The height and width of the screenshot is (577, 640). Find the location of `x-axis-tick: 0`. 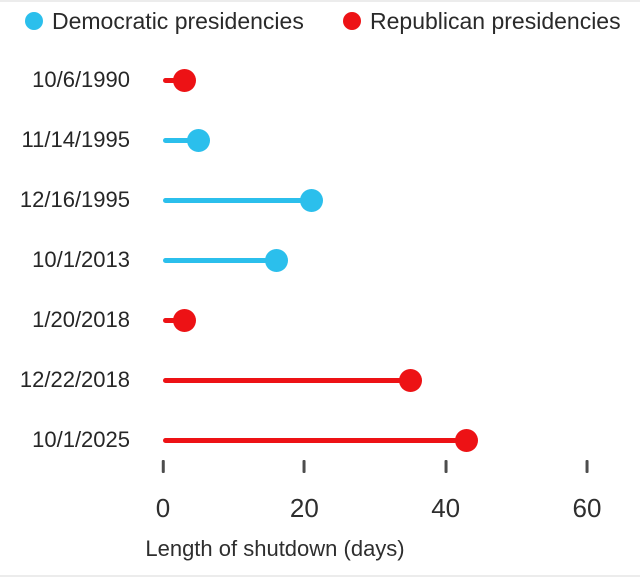

x-axis-tick: 0 is located at coordinates (163, 492).